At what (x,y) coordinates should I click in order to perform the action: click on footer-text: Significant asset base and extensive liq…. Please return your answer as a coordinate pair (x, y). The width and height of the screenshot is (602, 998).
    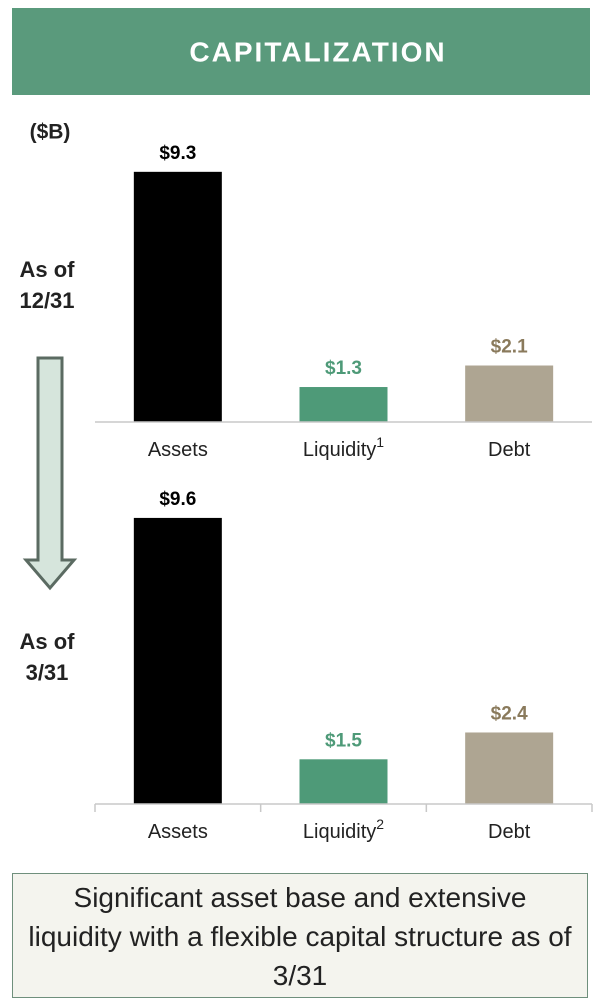
    Looking at the image, I should click on (300, 935).